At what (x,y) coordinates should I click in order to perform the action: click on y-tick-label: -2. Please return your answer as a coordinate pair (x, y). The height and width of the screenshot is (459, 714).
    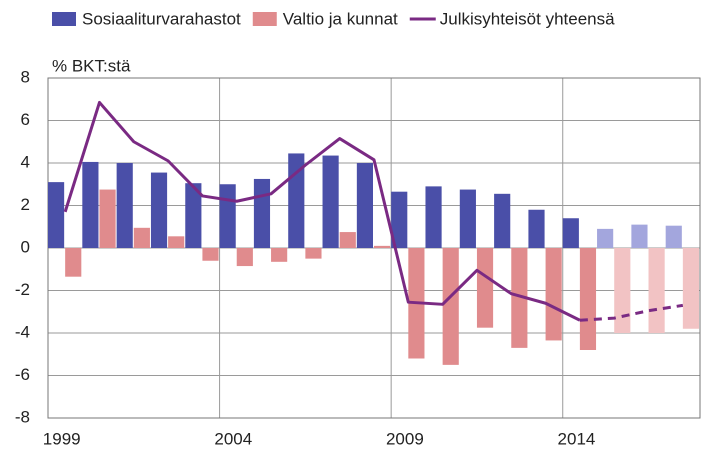
    Looking at the image, I should click on (22, 289).